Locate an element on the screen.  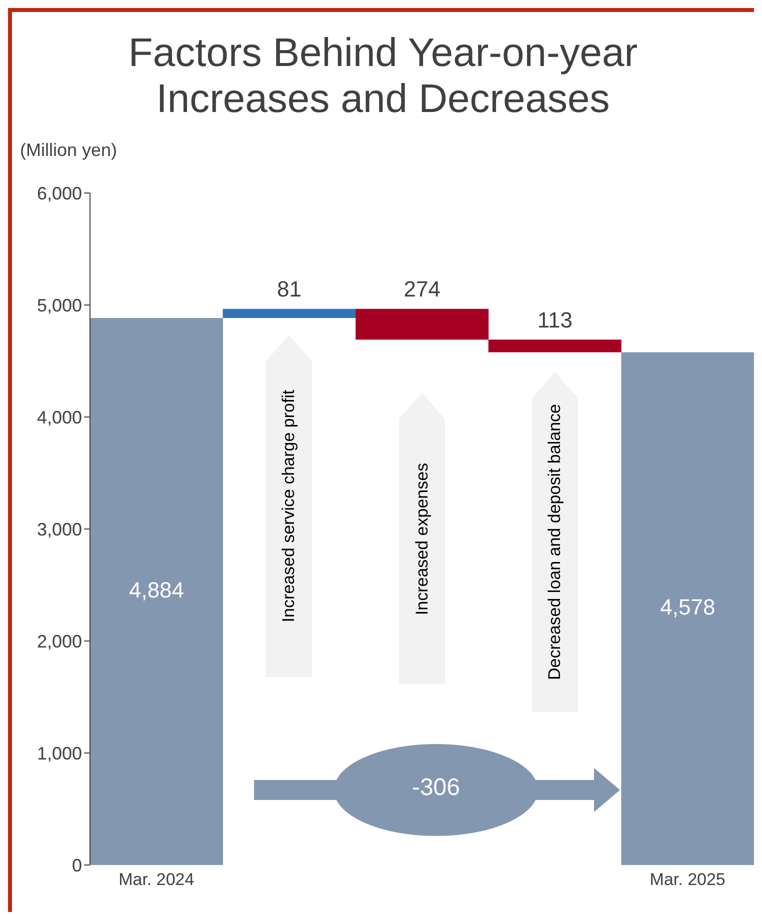
y-tick-label: 3,000 is located at coordinates (59, 529).